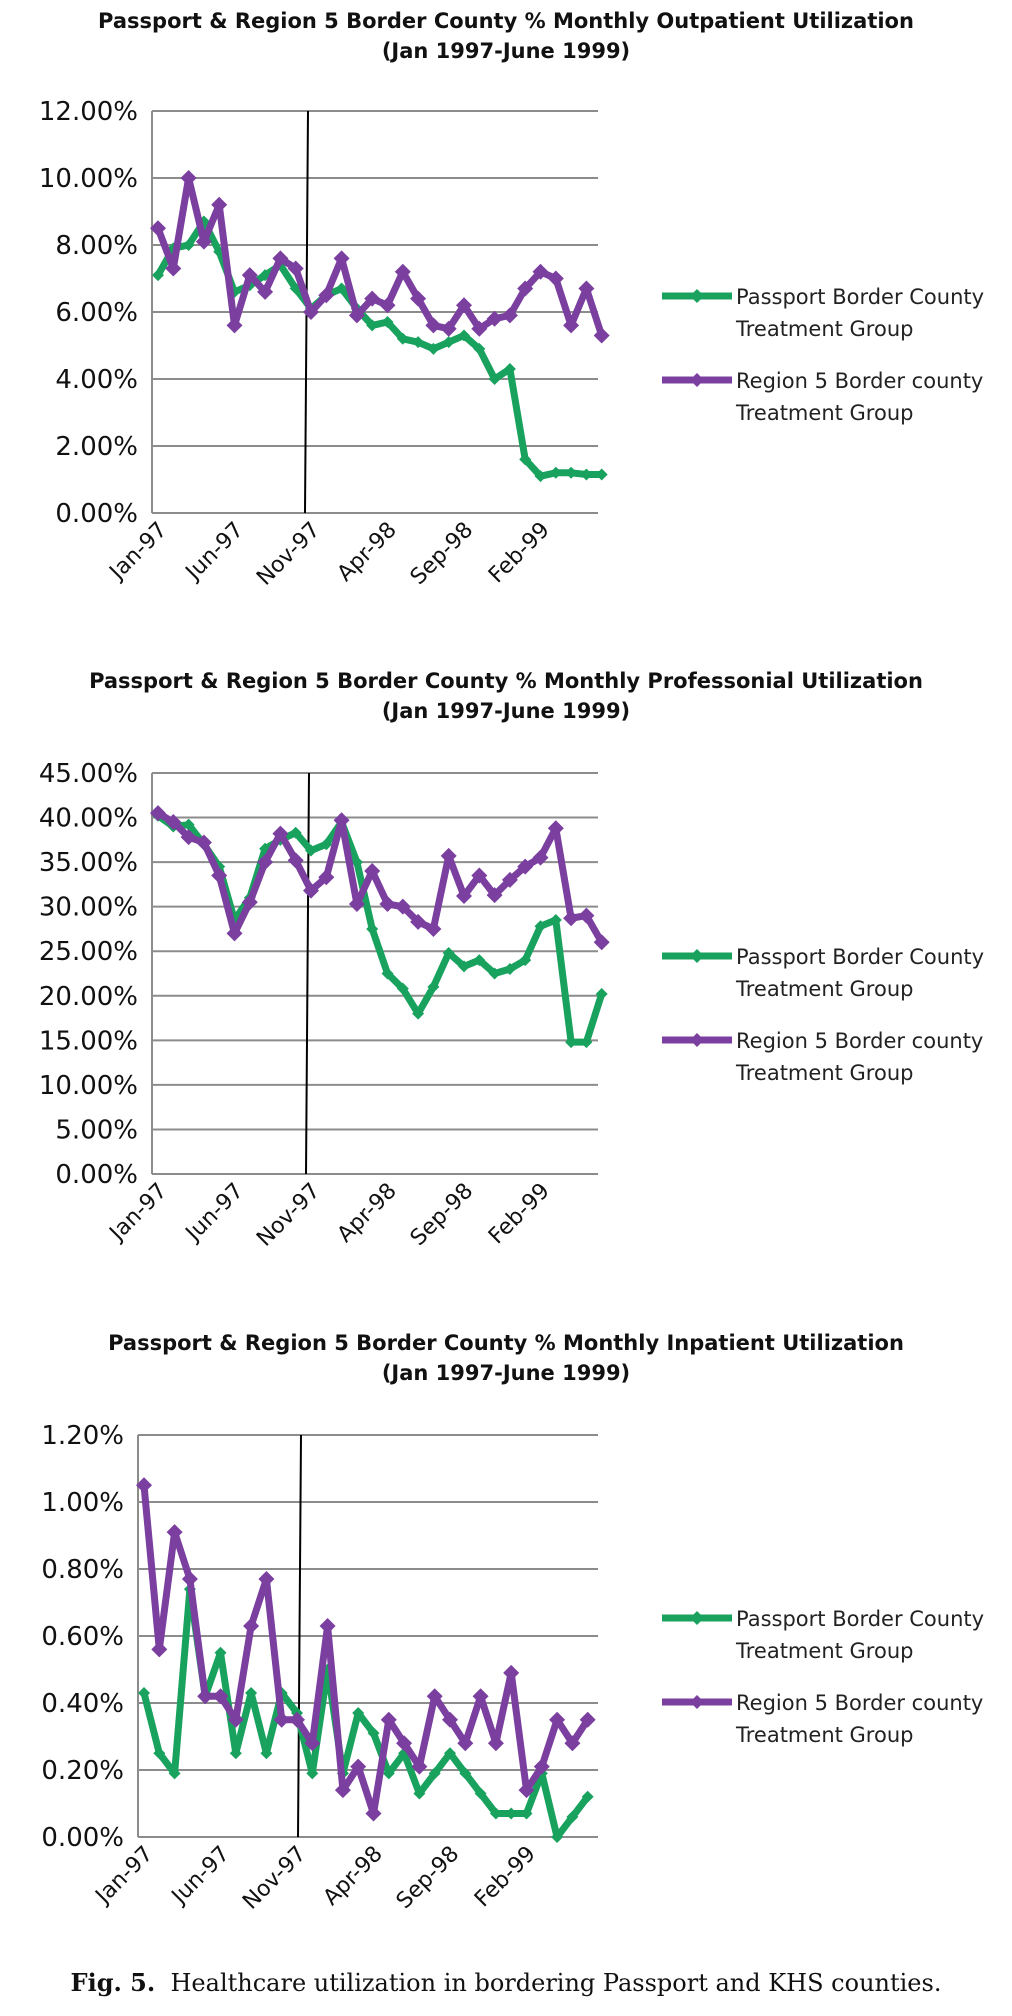  What do you see at coordinates (214, 1213) in the screenshot?
I see `x-tick-label: Jun-97` at bounding box center [214, 1213].